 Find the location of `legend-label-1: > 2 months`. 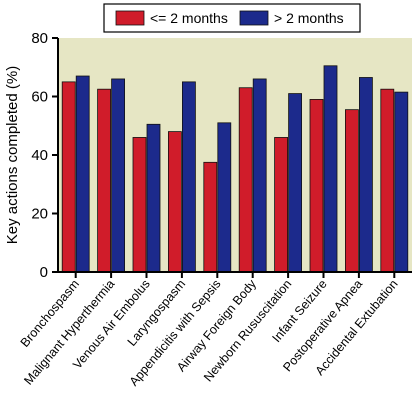

legend-label-1: > 2 months is located at coordinates (309, 18).